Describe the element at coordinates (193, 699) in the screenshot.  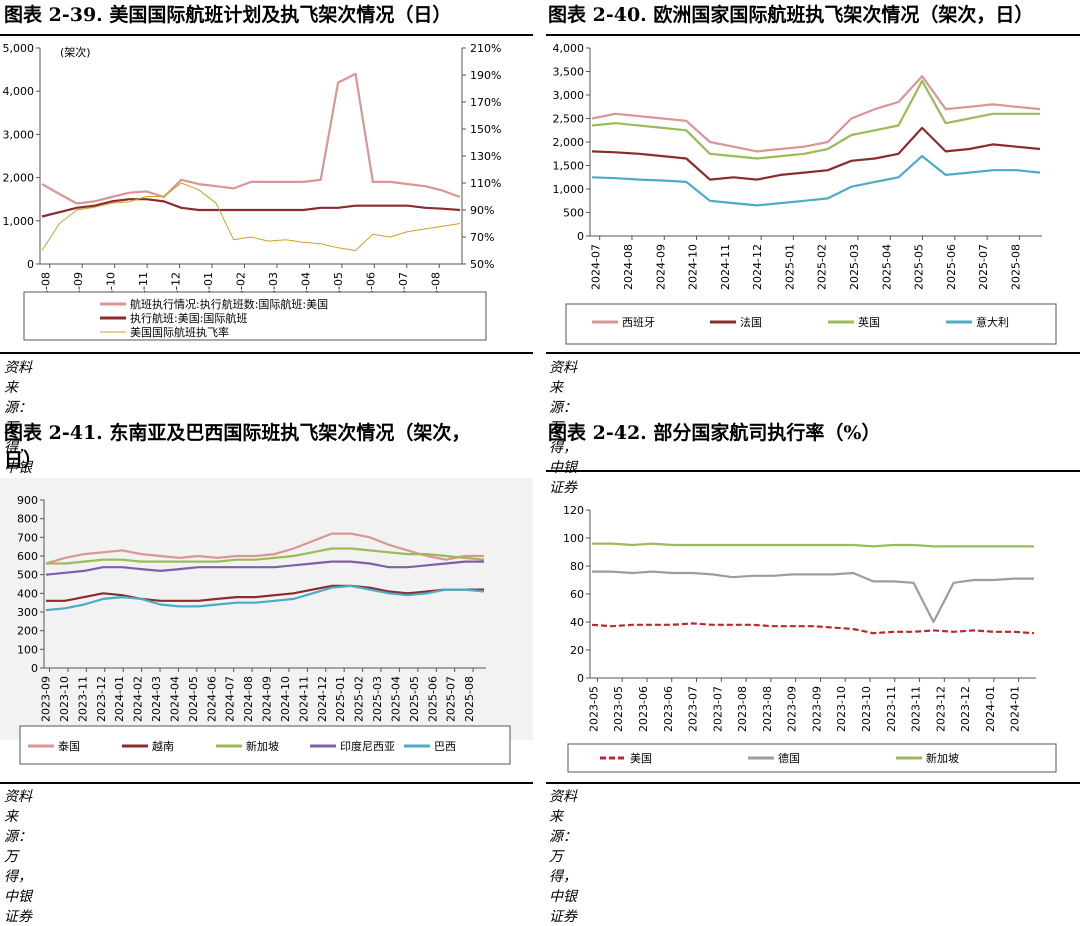
I see `x-tick-label: 2024-05` at that location.